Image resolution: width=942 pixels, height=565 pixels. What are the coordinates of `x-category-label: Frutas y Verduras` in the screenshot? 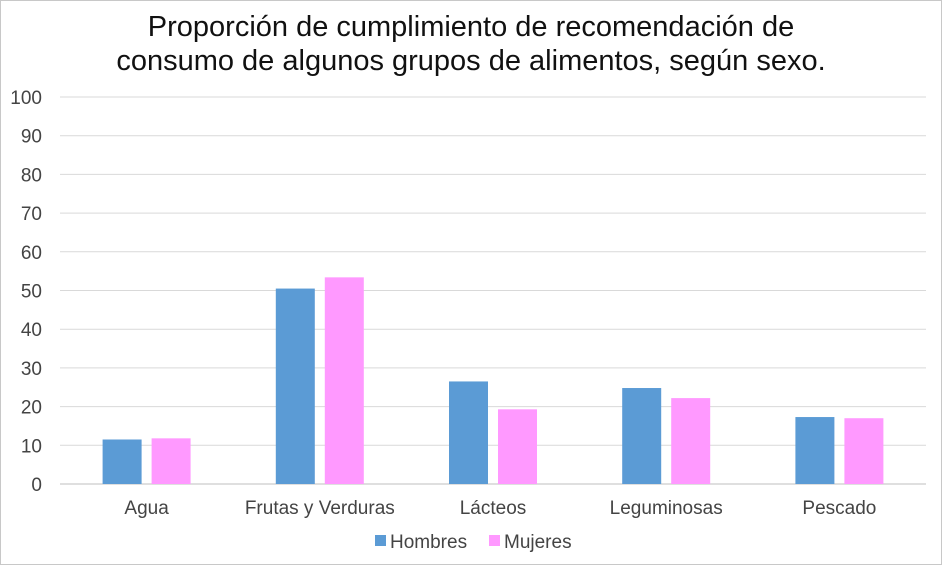 It's located at (320, 508).